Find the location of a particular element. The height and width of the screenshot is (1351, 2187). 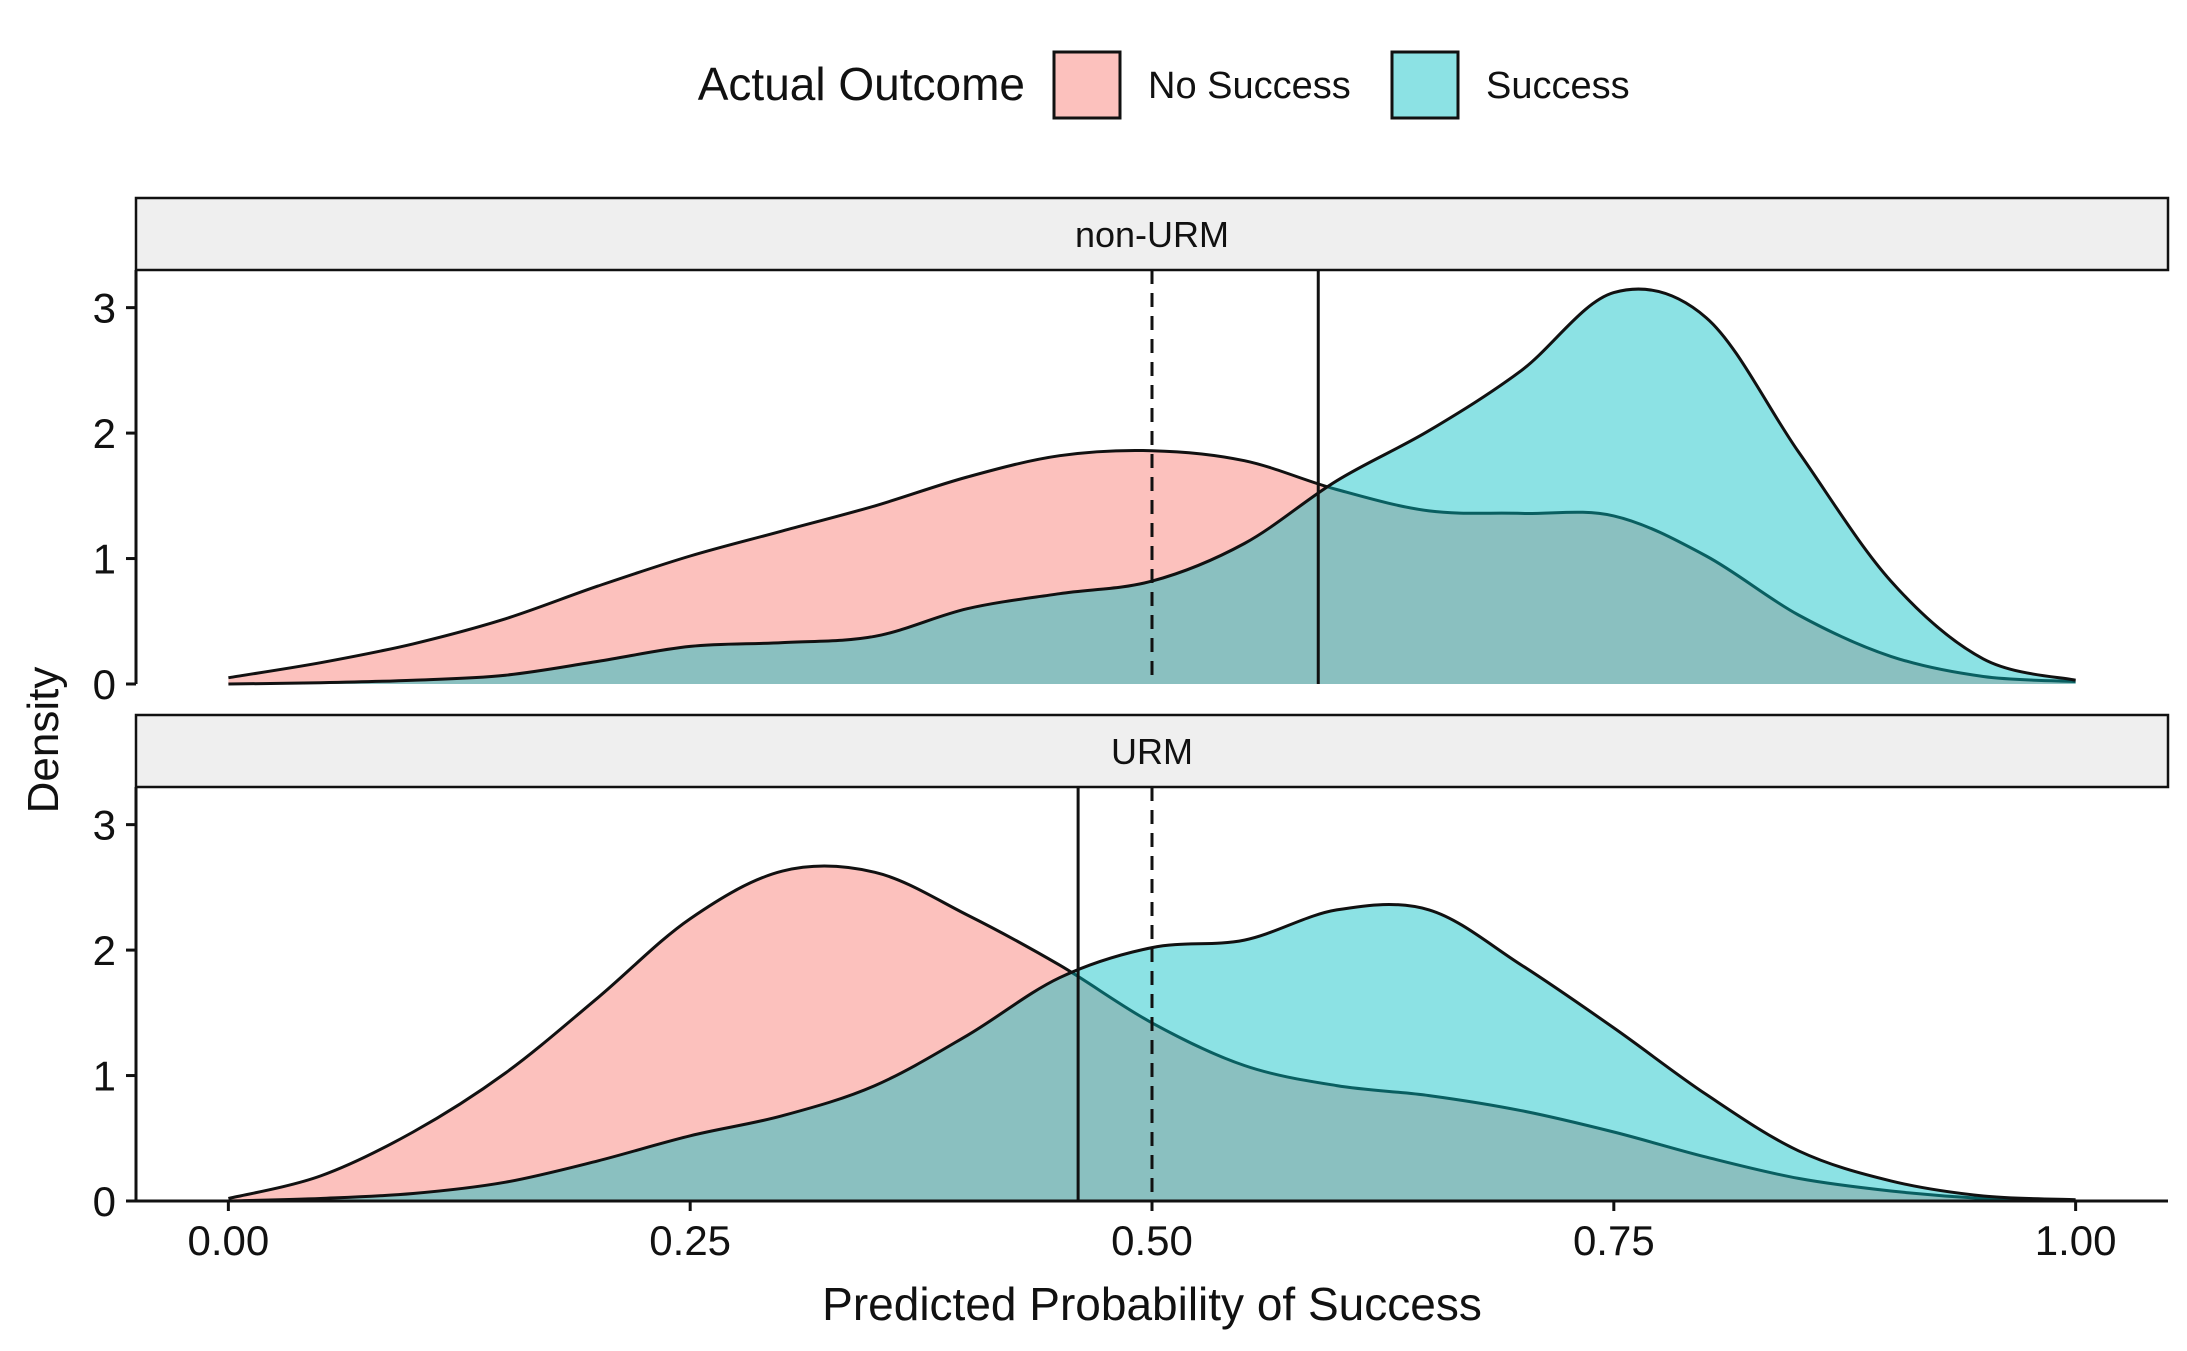

legend-label-no-success: No Success is located at coordinates (1249, 86).